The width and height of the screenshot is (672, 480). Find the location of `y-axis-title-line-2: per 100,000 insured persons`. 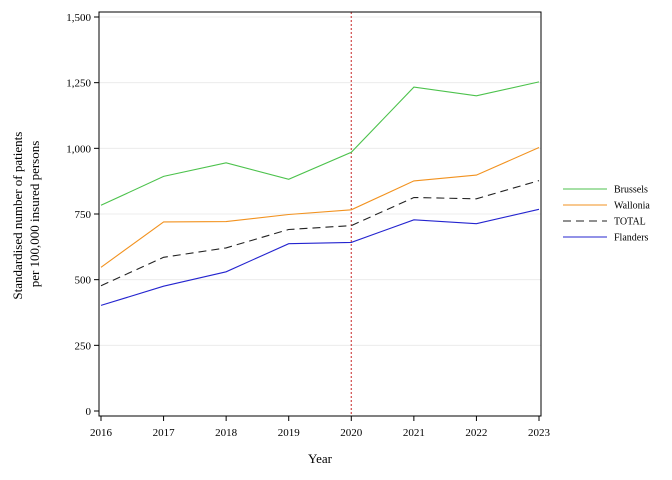

y-axis-title-line-2: per 100,000 insured persons is located at coordinates (34, 214).